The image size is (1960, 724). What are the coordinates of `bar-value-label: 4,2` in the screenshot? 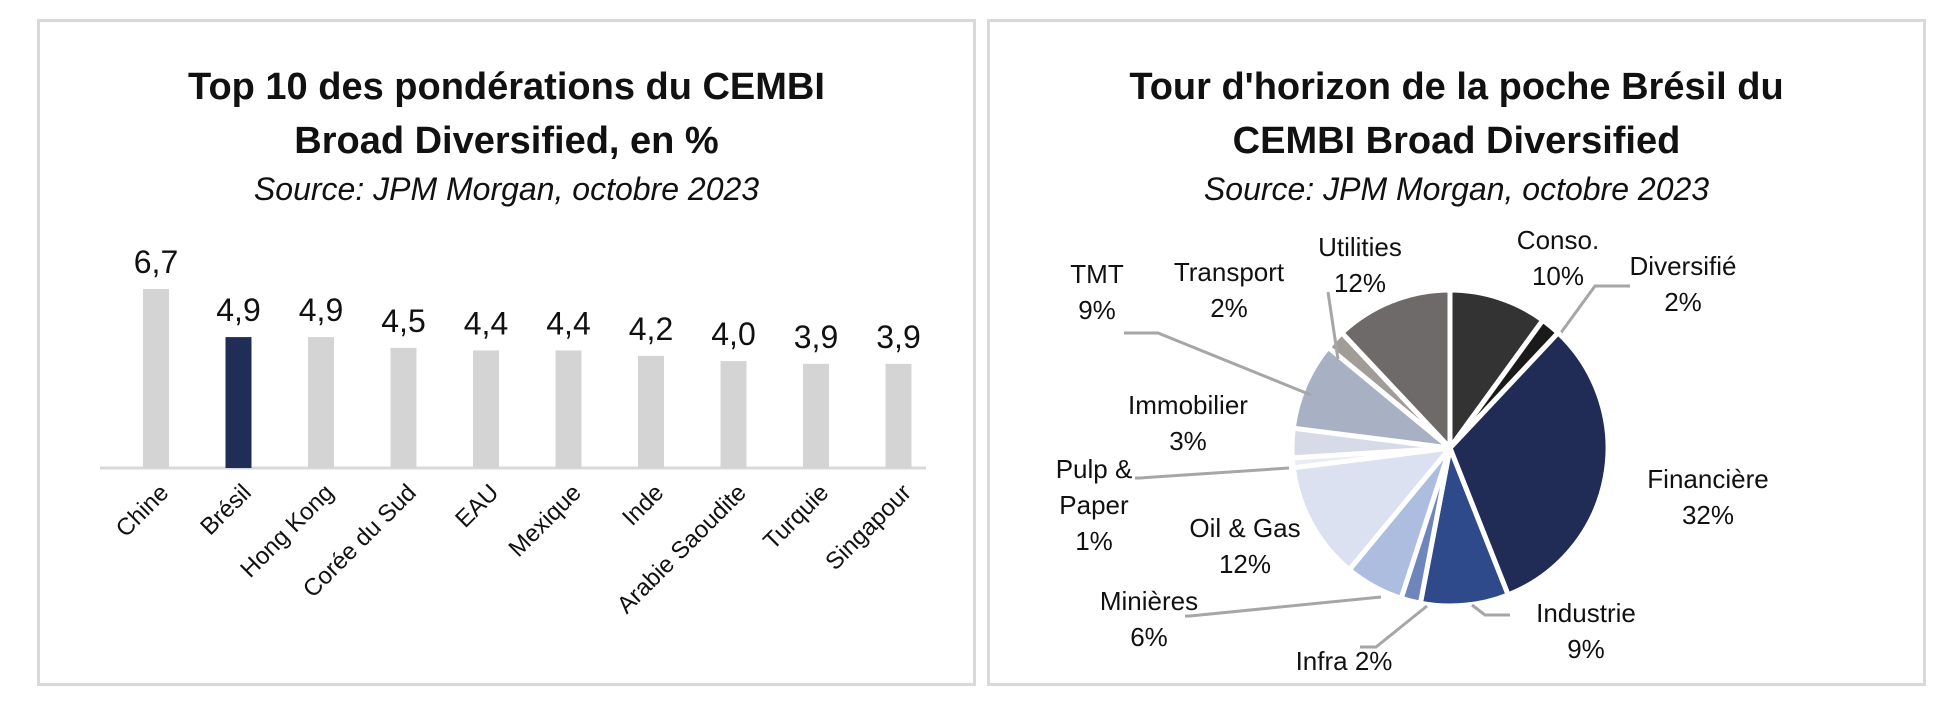 It's located at (651, 329).